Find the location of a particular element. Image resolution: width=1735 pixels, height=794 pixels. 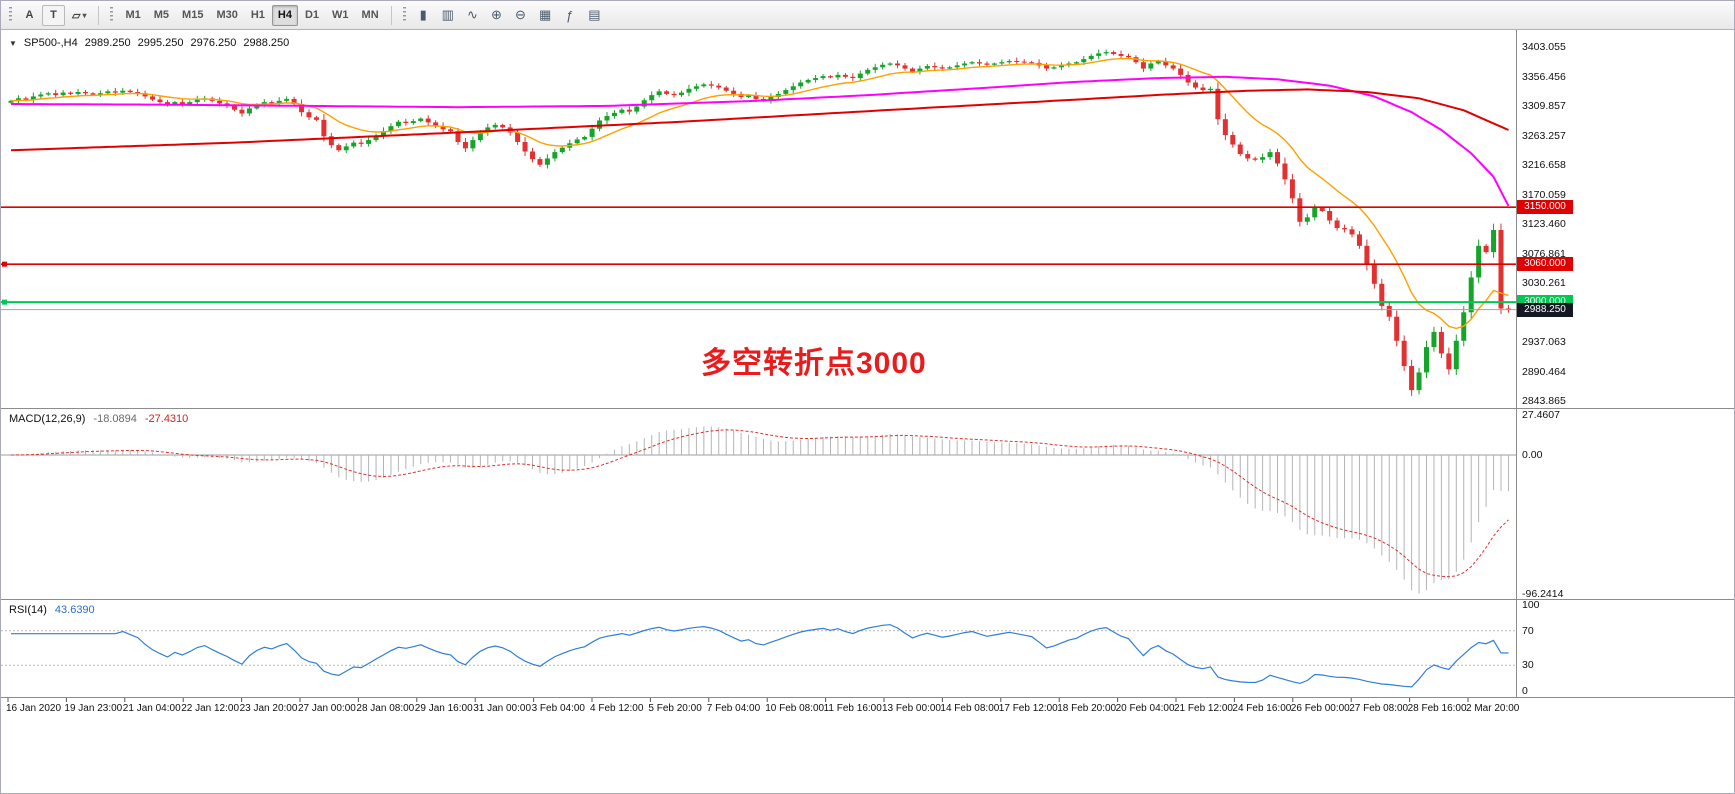

zoom-out-icon: ⊖ is located at coordinates (520, 15).